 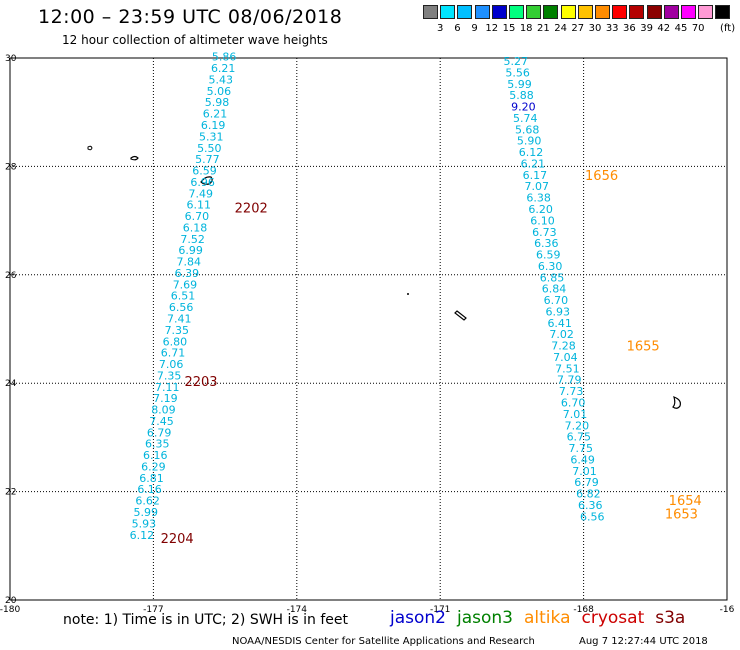 I want to click on satellite-legend-entry: jason2, so click(x=418, y=618).